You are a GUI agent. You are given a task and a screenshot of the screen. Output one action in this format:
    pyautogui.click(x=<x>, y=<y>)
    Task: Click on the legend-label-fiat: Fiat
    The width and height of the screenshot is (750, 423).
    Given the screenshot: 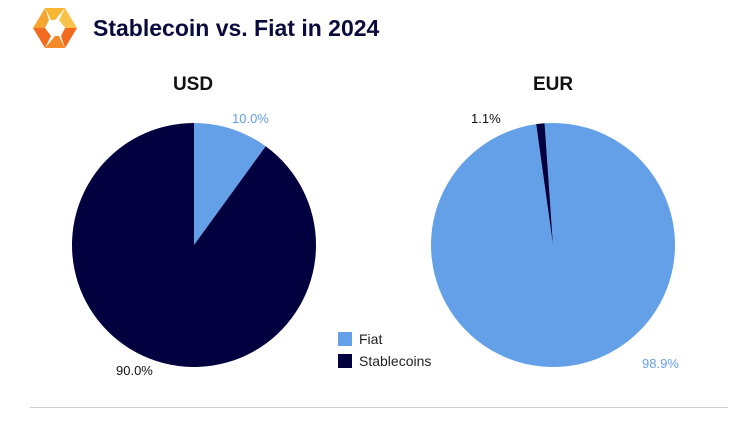 What is the action you would take?
    pyautogui.click(x=371, y=339)
    